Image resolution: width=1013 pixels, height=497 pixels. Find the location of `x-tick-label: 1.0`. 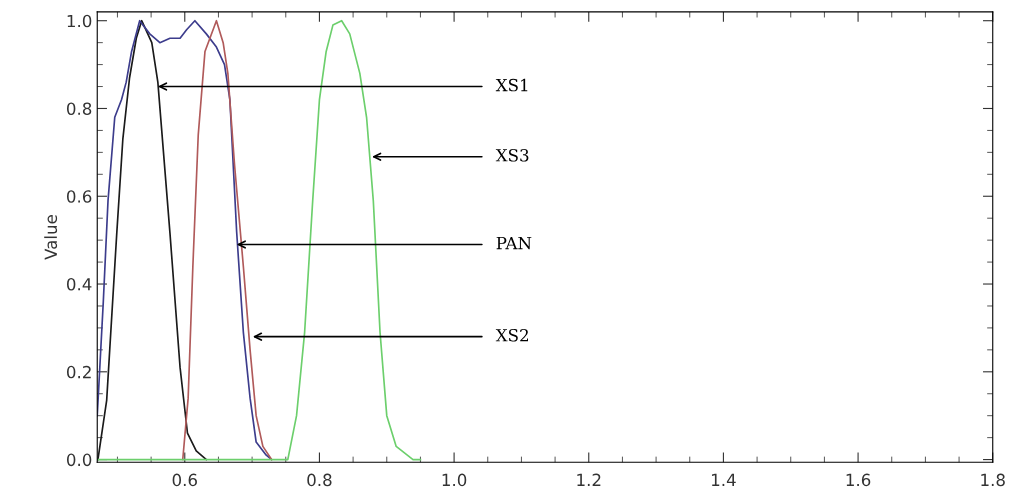

x-tick-label: 1.0 is located at coordinates (454, 480).